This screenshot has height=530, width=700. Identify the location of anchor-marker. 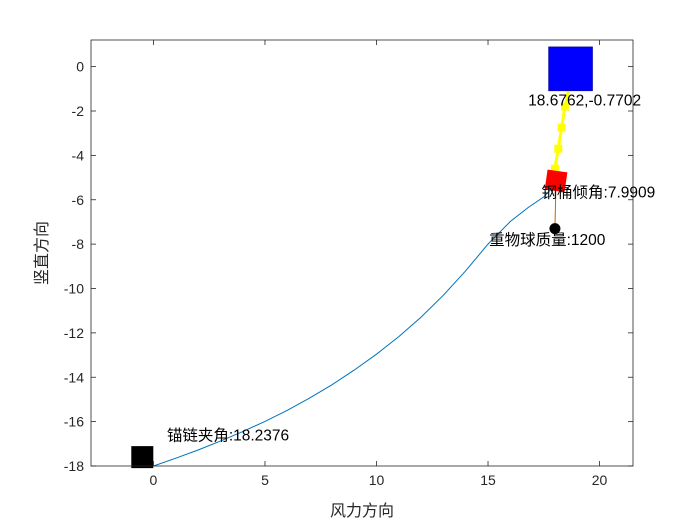
(142, 457).